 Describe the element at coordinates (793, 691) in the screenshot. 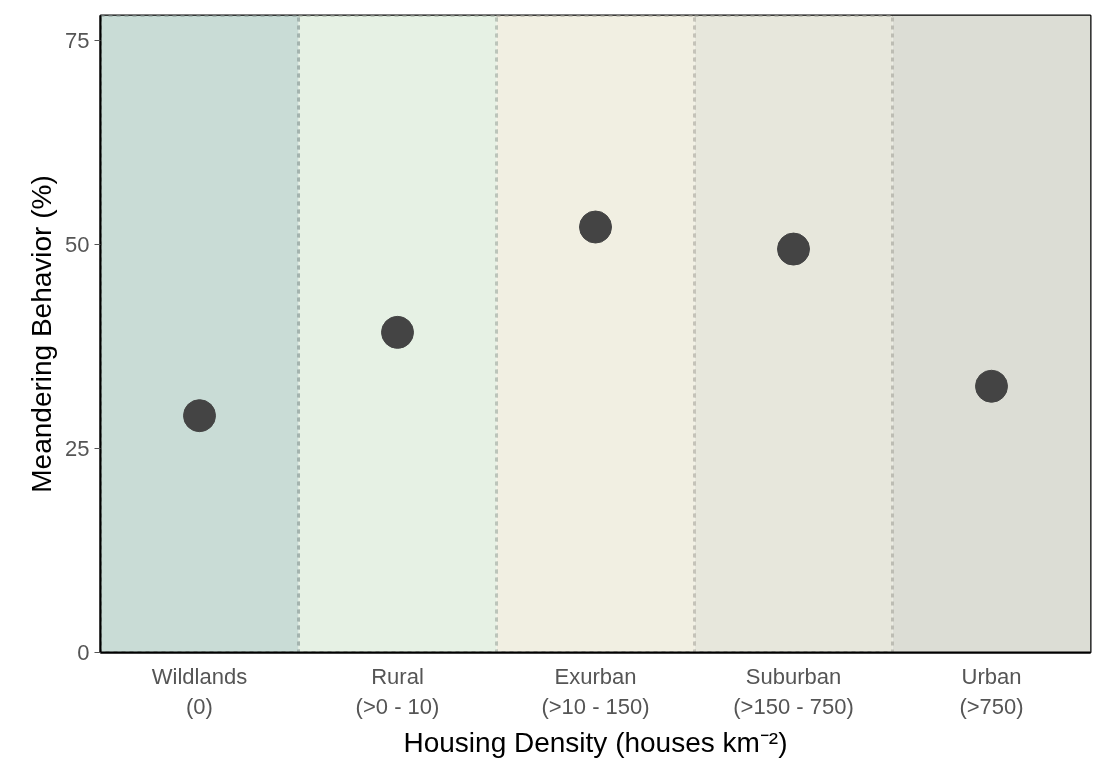

I see `x-tick-label: Suburban (>150 - 750)` at that location.